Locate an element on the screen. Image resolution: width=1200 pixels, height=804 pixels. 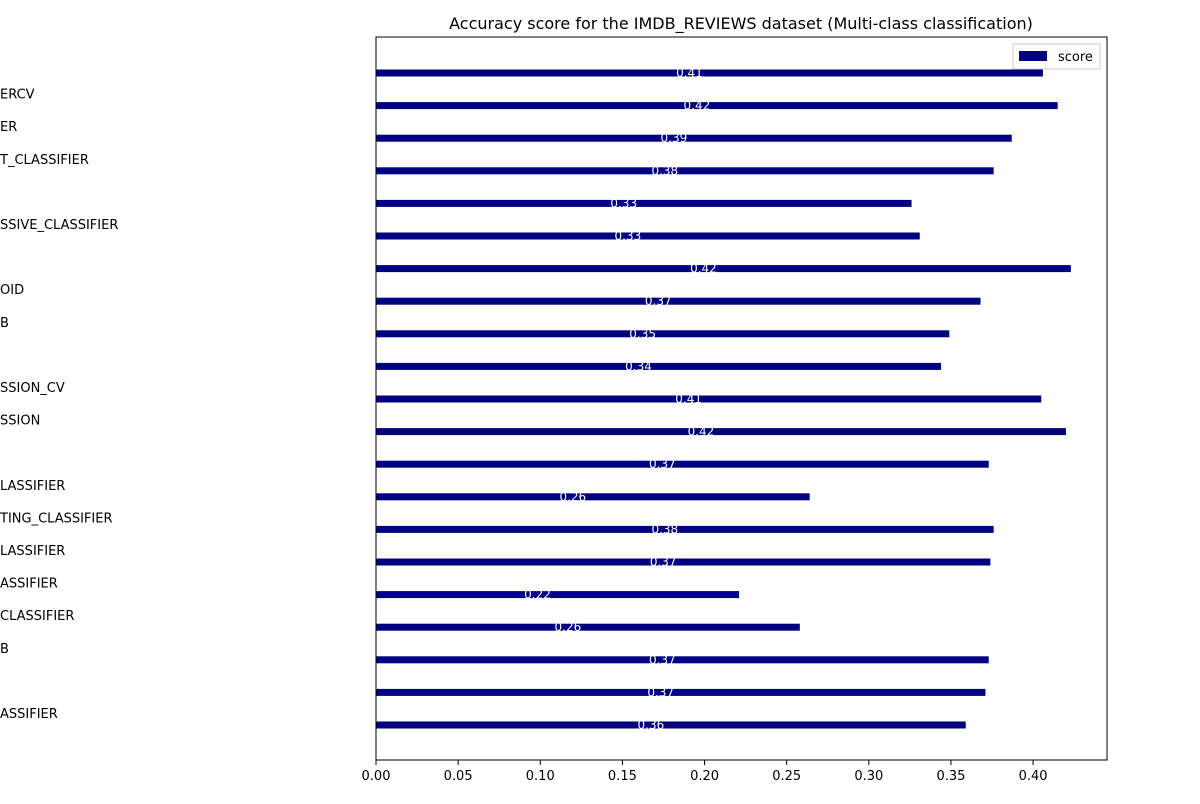
x-tick-label: 0.30 is located at coordinates (868, 776).